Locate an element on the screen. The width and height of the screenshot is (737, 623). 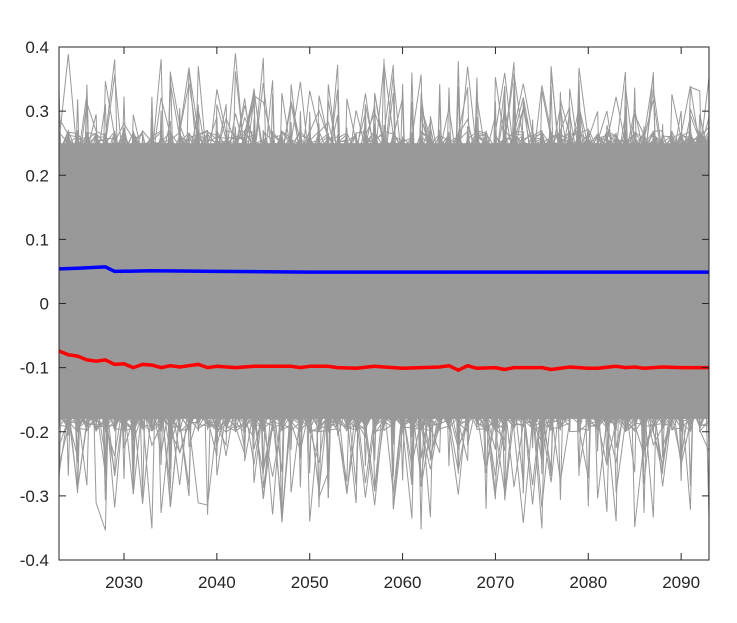
x-tick-label: 2090 is located at coordinates (681, 582).